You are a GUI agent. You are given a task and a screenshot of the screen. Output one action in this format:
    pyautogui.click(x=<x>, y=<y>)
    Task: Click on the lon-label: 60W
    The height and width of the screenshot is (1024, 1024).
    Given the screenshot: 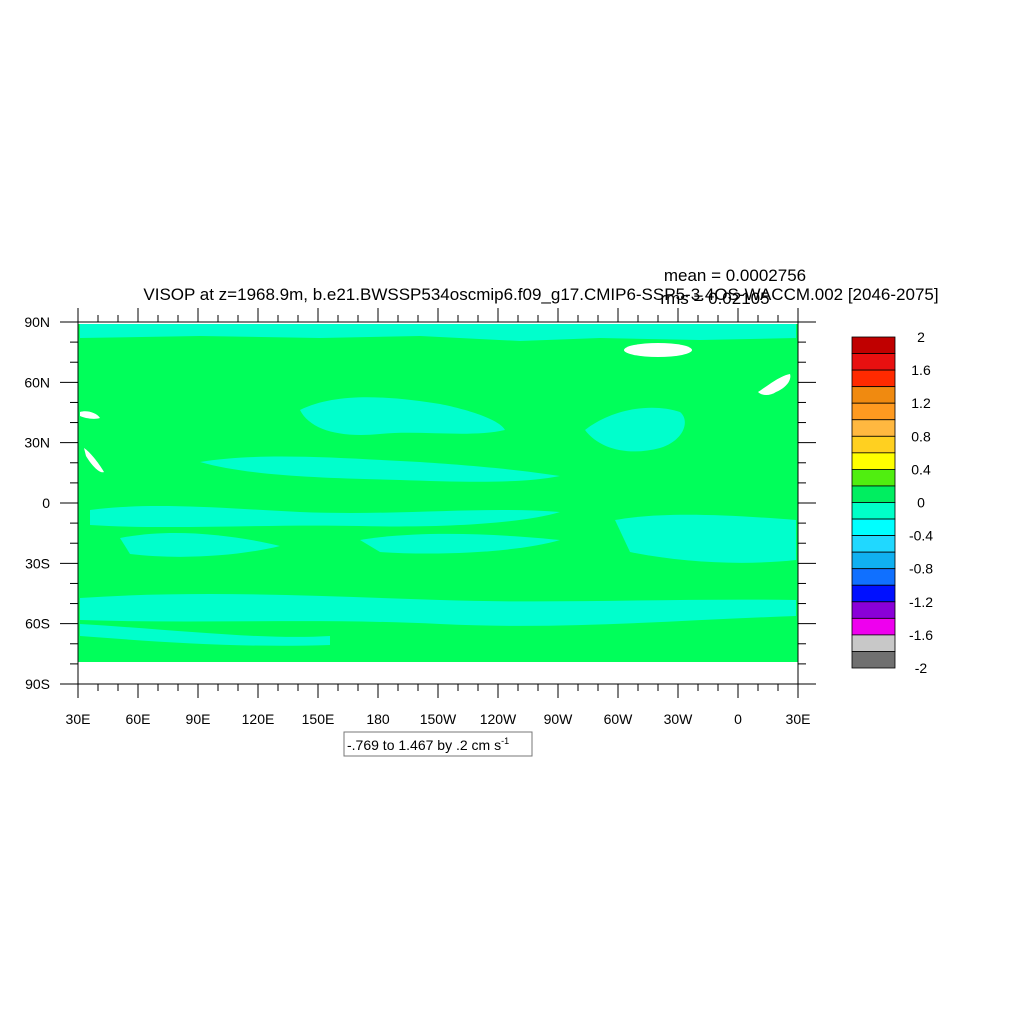 What is the action you would take?
    pyautogui.click(x=619, y=719)
    